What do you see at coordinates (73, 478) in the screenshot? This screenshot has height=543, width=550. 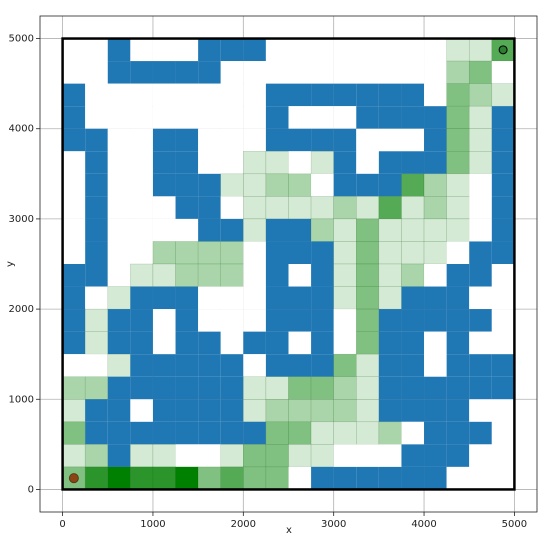 I see `start-marker` at bounding box center [73, 478].